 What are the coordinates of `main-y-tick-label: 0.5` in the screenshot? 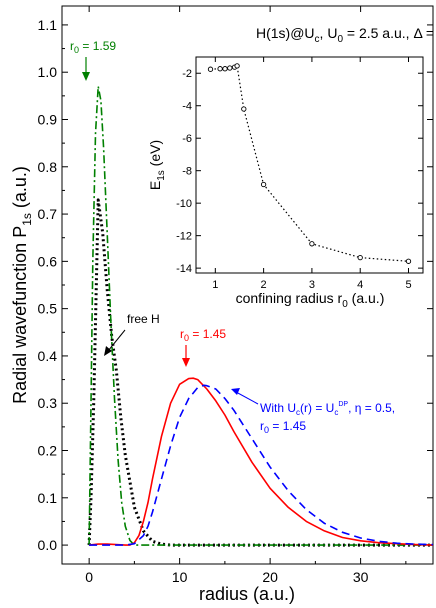 It's located at (48, 309).